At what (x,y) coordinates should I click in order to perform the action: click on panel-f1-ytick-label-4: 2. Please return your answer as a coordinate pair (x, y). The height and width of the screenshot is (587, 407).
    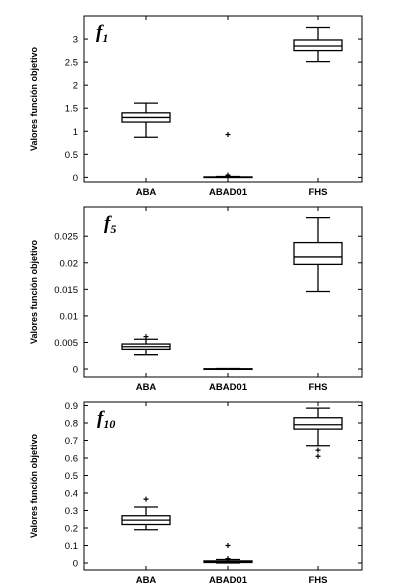
    Looking at the image, I should click on (75, 86).